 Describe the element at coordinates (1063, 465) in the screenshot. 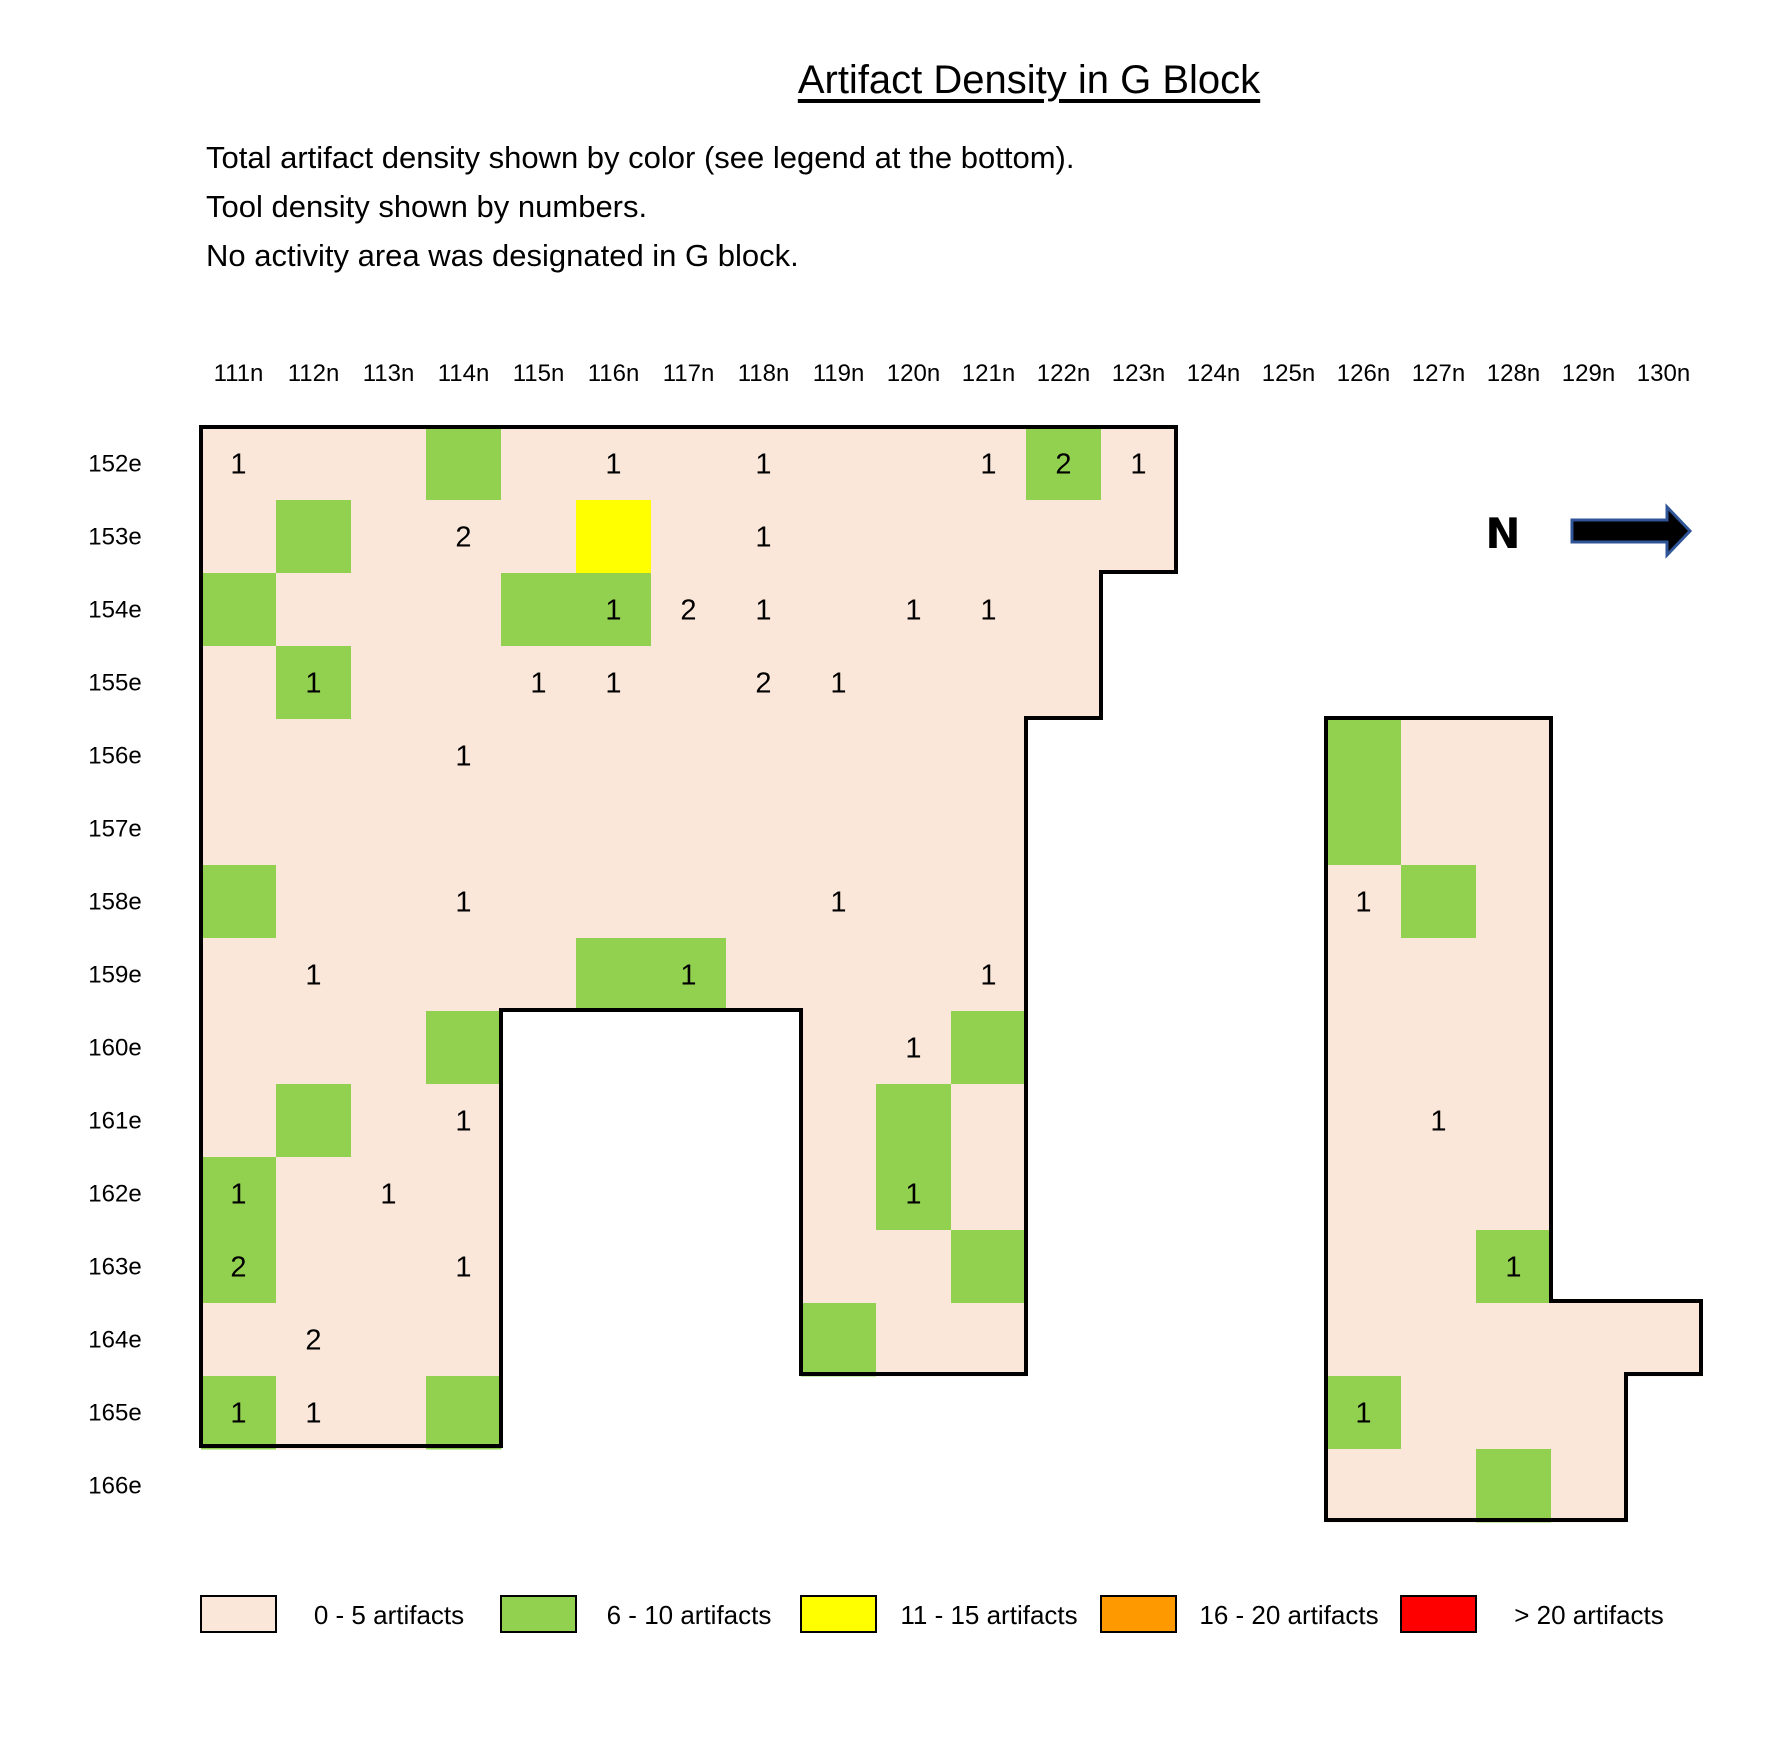

I see `tool-count-152e-122n: 2` at that location.